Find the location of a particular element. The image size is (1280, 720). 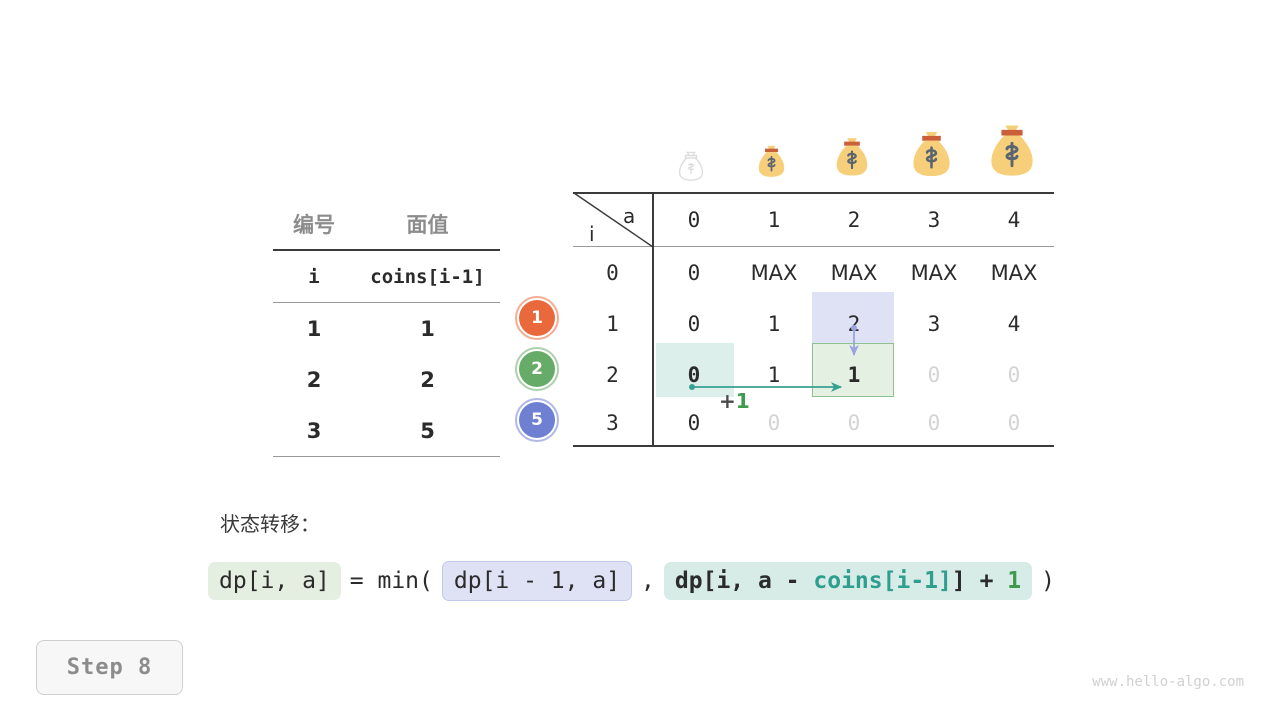

formula-option-2-one: 1 is located at coordinates (1014, 581).